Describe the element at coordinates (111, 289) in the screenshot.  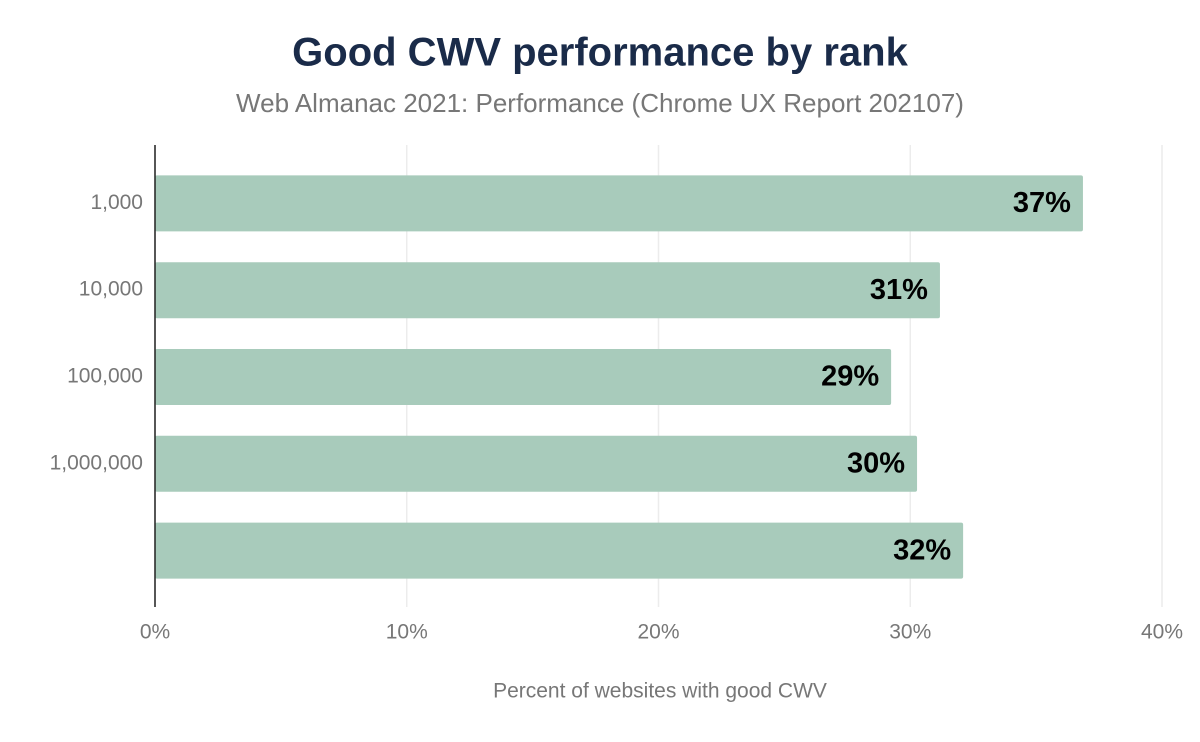
I see `y-tick-label: 10,000` at that location.